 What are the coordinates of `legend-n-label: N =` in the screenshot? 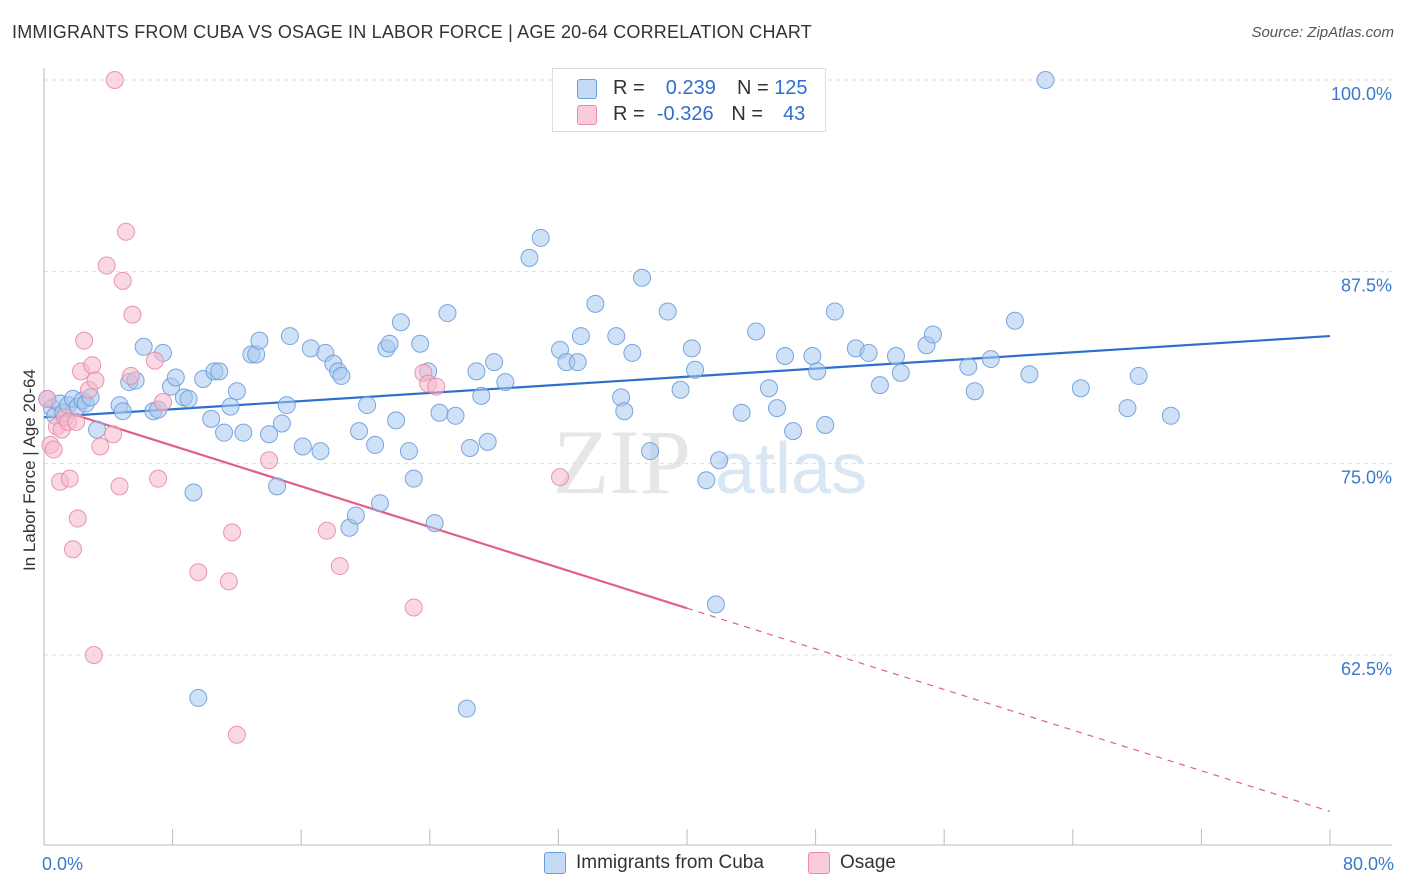 It's located at (747, 114).